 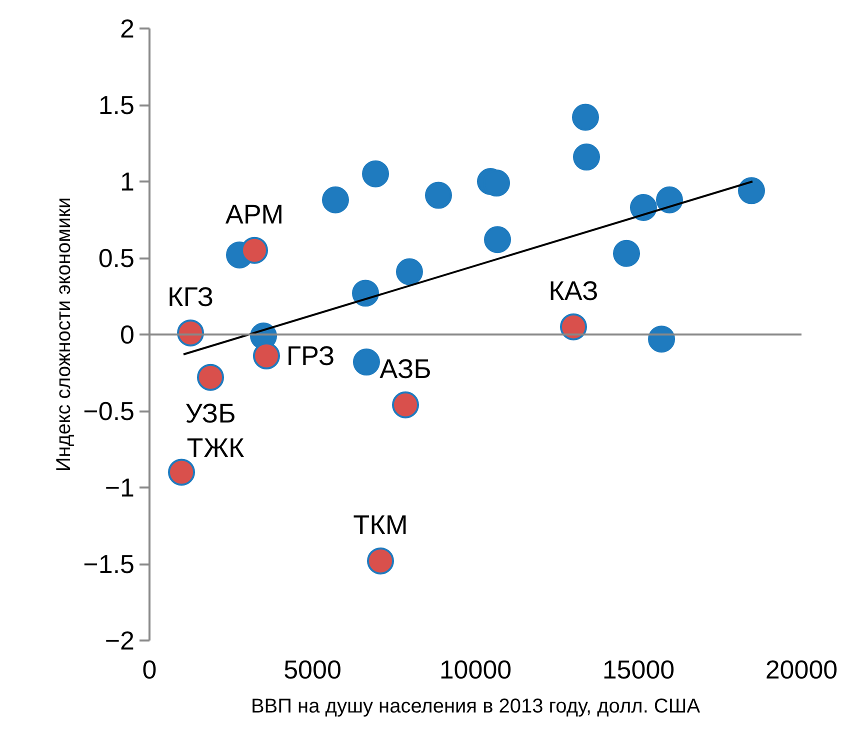 What do you see at coordinates (127, 181) in the screenshot?
I see `y-tick-label: 1` at bounding box center [127, 181].